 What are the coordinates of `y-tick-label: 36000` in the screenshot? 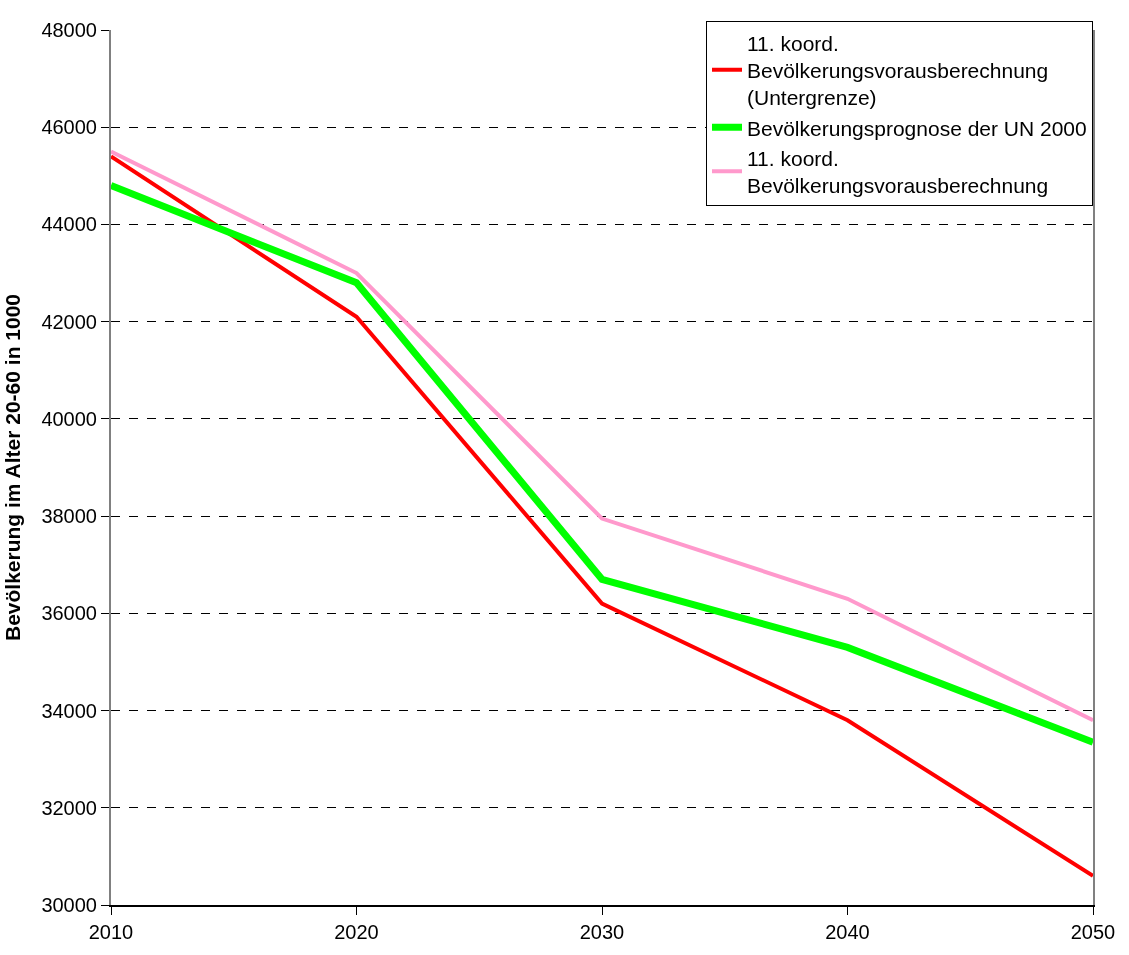 It's located at (69, 613).